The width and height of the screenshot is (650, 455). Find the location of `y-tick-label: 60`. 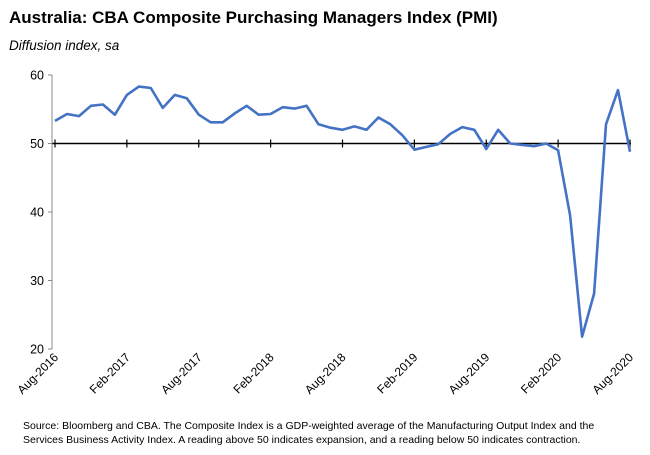

y-tick-label: 60 is located at coordinates (37, 76).